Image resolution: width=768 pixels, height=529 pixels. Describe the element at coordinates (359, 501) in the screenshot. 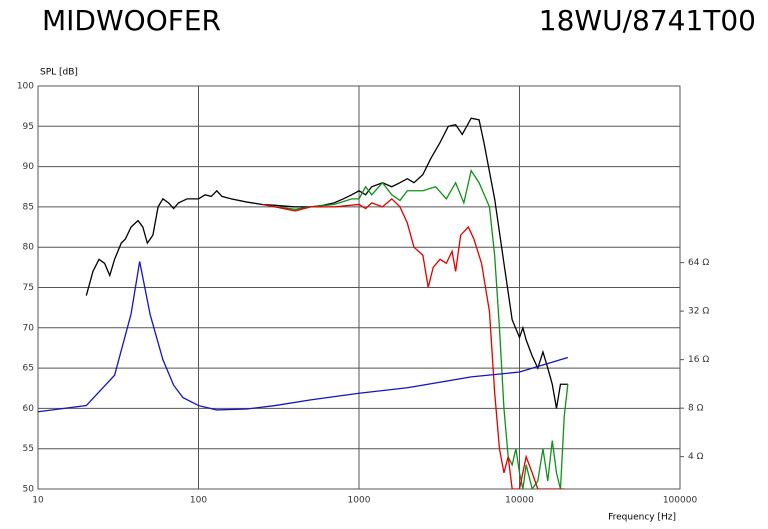

I see `x-tick-label: 1000` at that location.